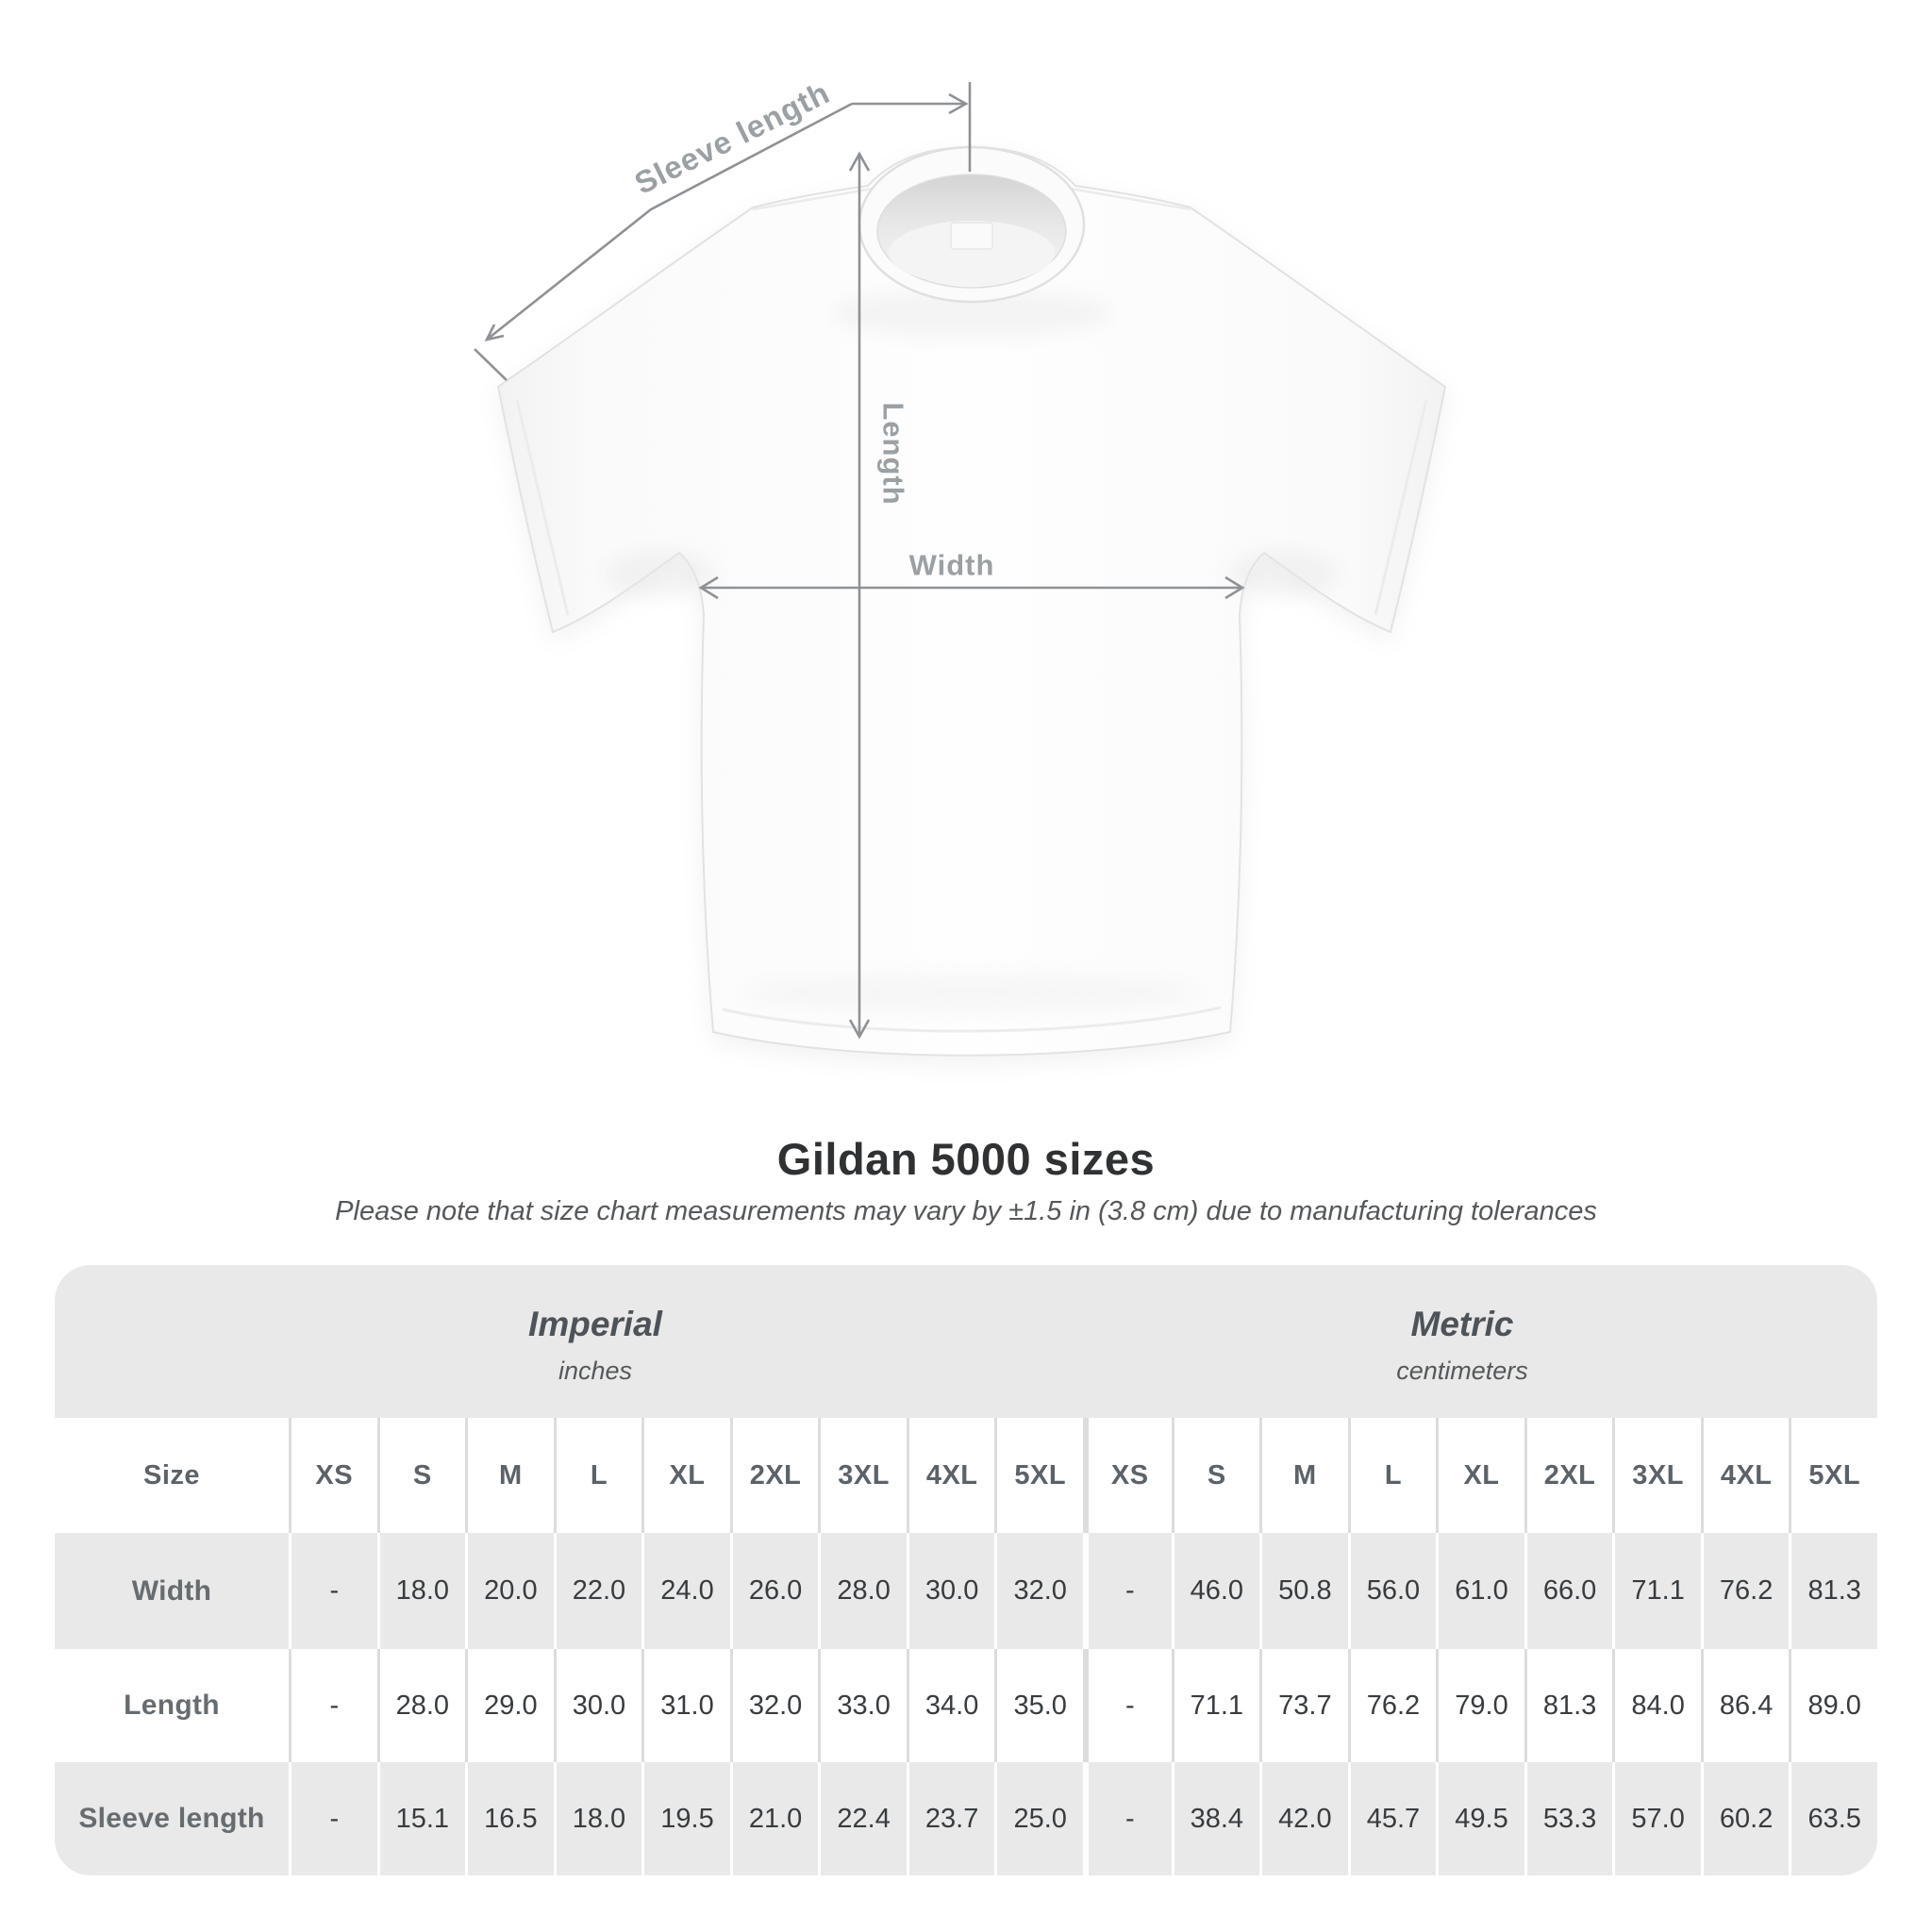  I want to click on table-cell: 57.0, so click(1657, 1819).